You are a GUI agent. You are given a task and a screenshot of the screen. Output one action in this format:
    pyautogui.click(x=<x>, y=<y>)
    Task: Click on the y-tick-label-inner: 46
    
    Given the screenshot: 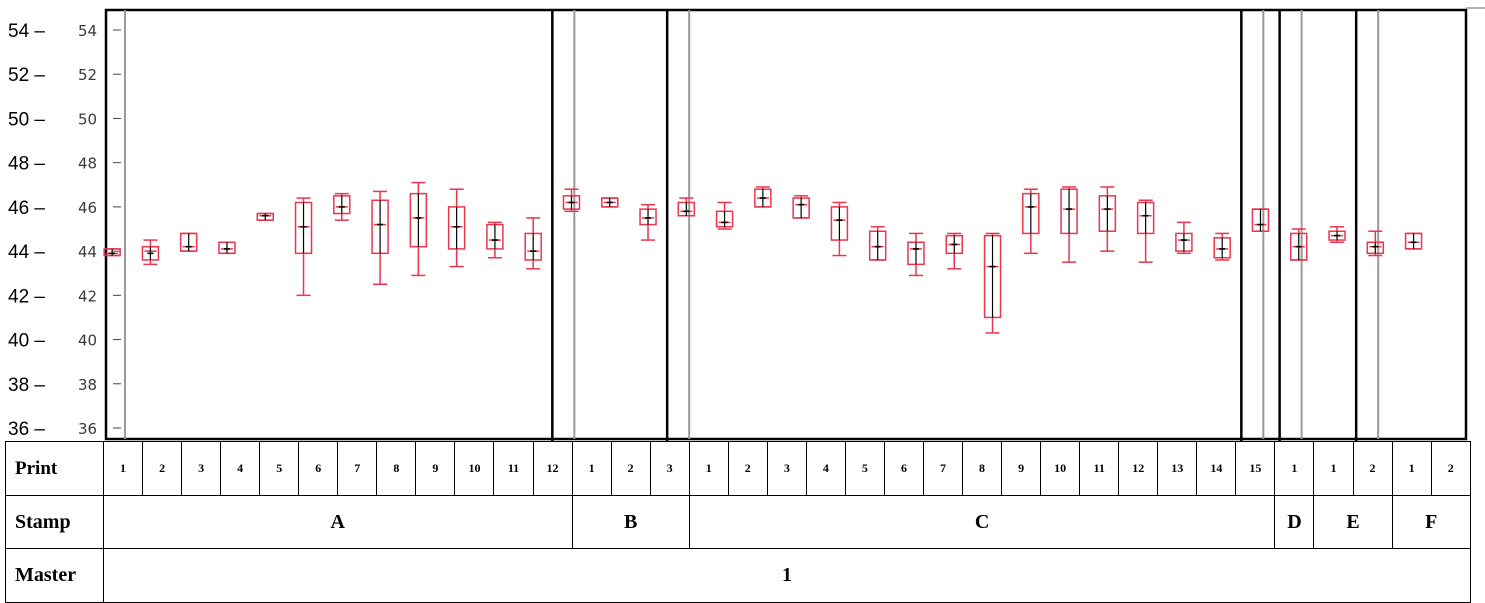 What is the action you would take?
    pyautogui.click(x=87, y=208)
    